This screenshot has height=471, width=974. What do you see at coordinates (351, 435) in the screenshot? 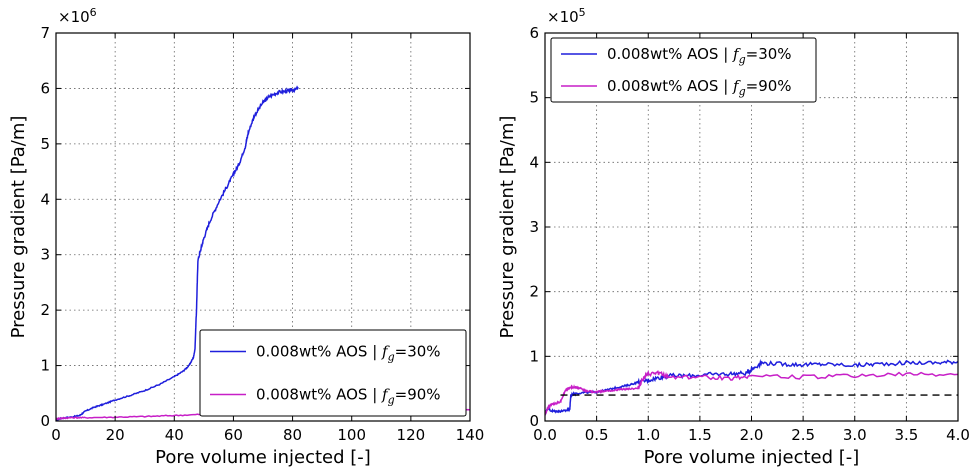
I see `x-tick-label: 100` at bounding box center [351, 435].